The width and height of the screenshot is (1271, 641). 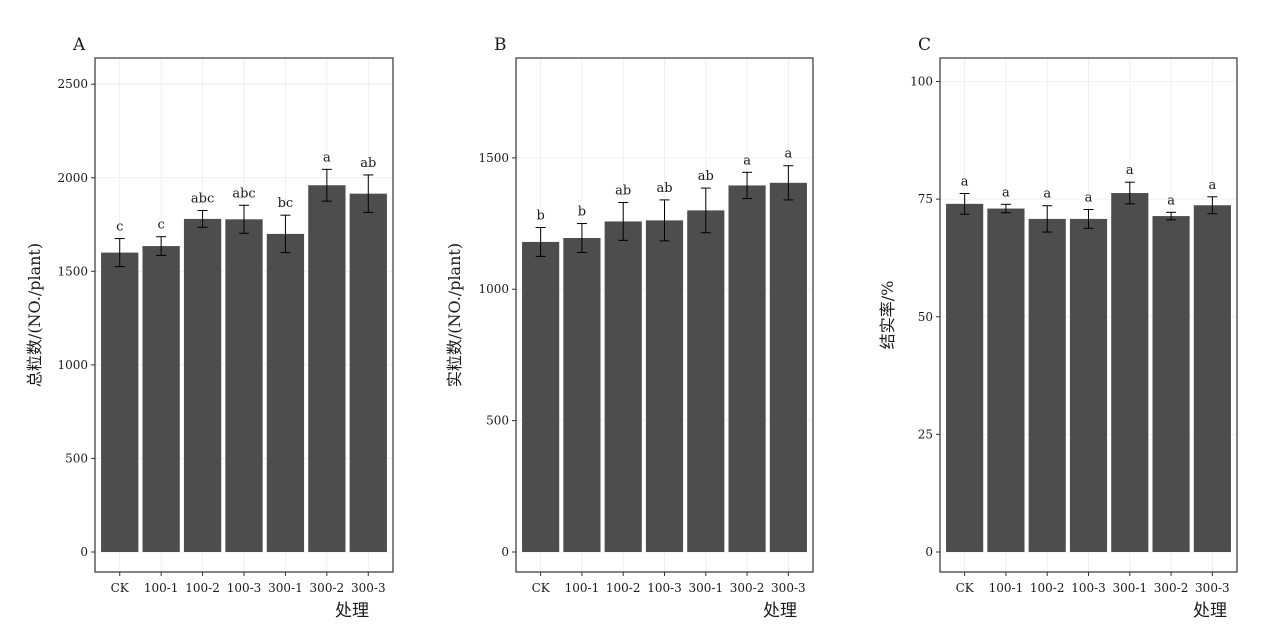 What do you see at coordinates (925, 317) in the screenshot?
I see `y-tick-label: 50` at bounding box center [925, 317].